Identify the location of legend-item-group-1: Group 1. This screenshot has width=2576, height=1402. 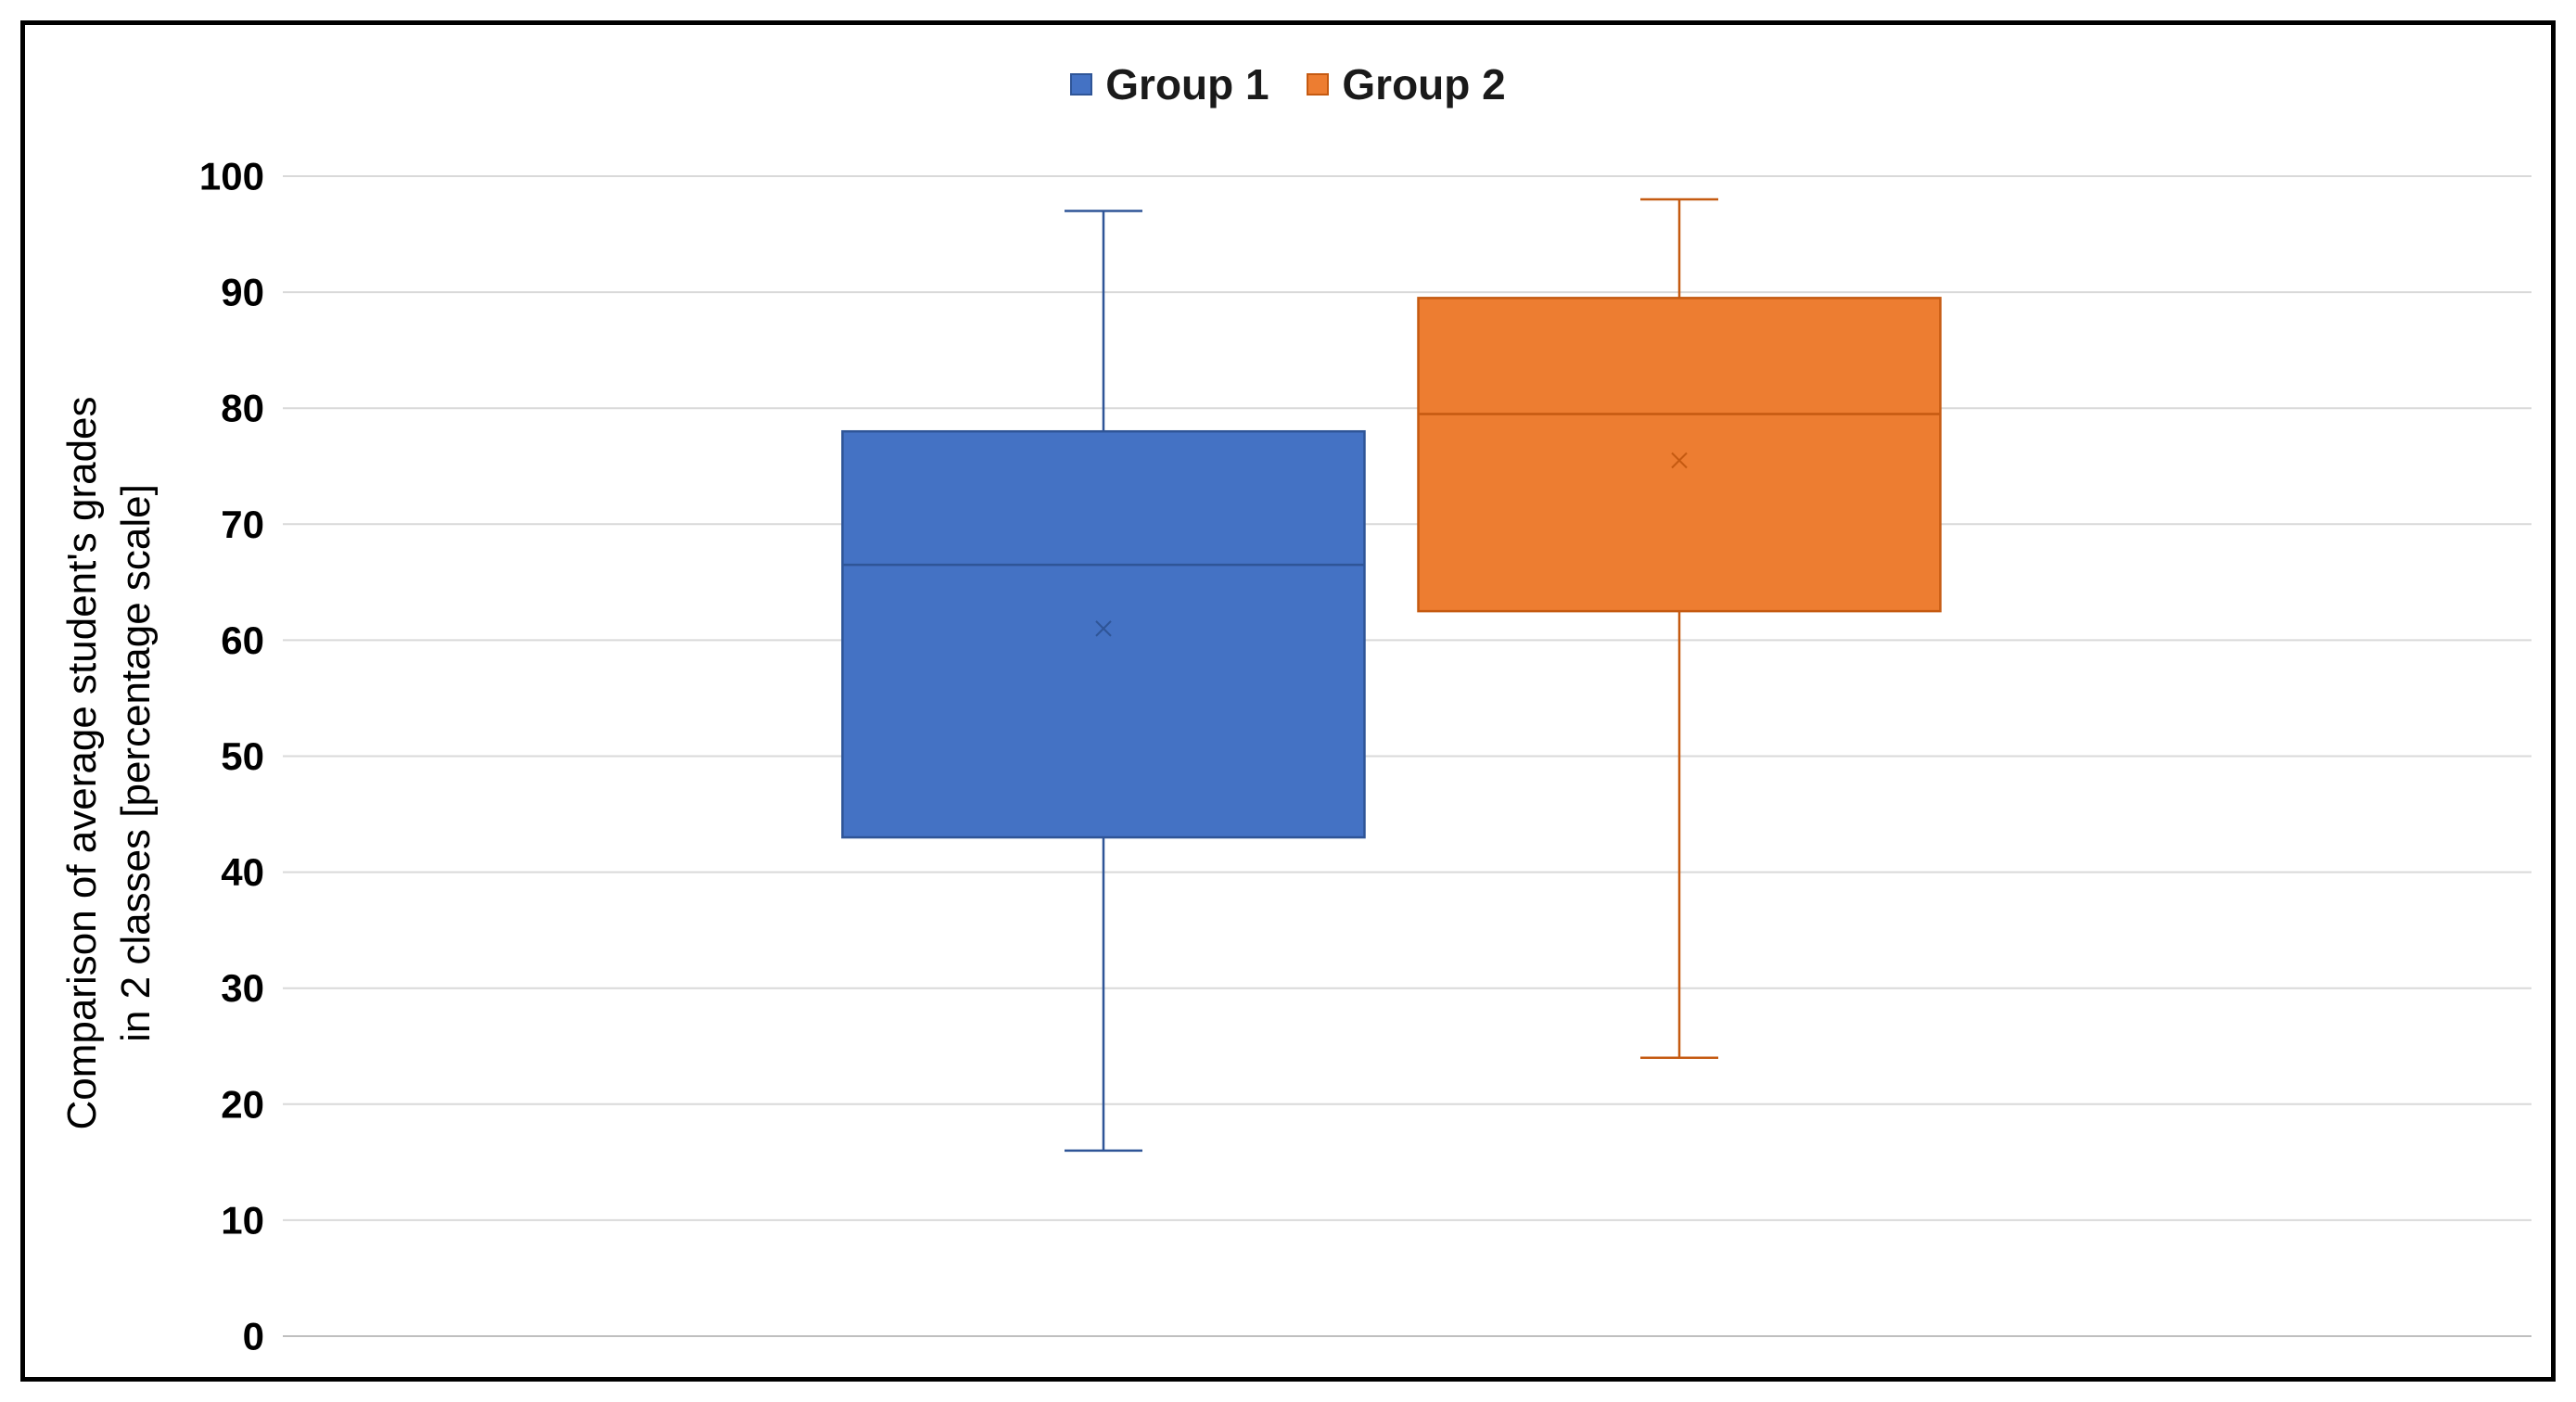
(1170, 84).